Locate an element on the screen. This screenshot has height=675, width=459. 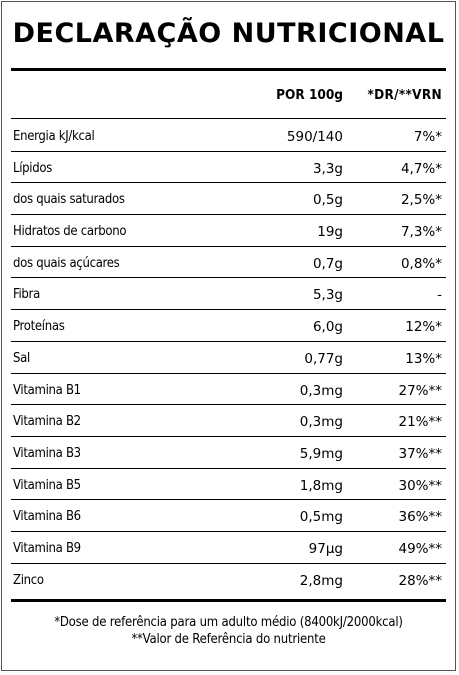
table-row: Fibra 5,3g - is located at coordinates (228, 294).